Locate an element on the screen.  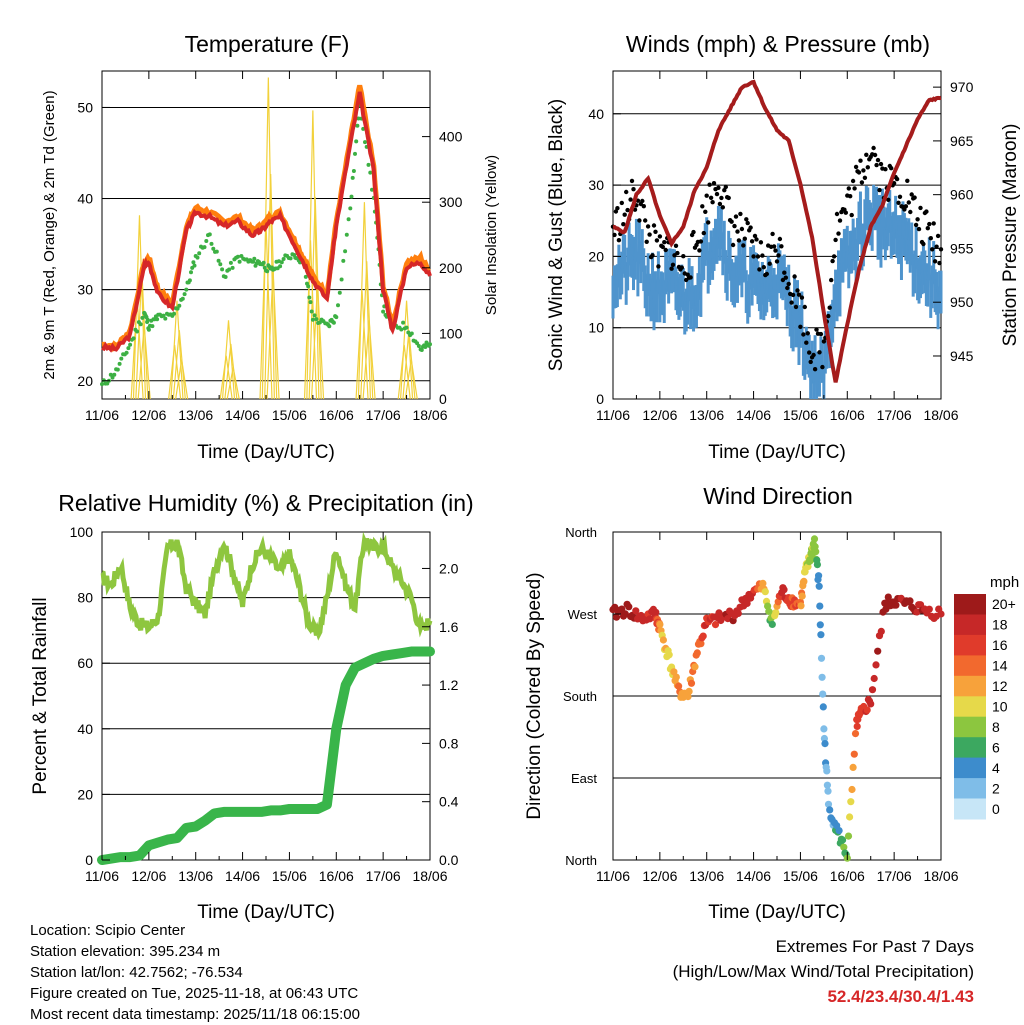
temperature-y2label: Solar Insolation (Yellow) is located at coordinates (491, 235).